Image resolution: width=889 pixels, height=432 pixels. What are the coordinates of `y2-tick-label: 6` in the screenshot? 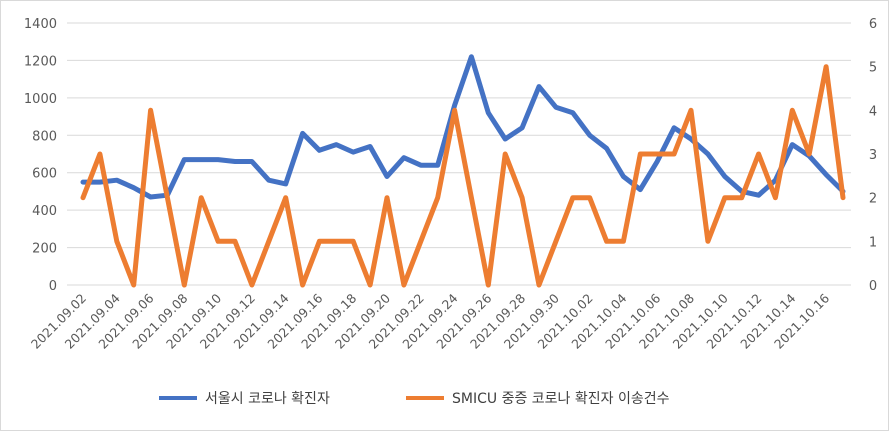 It's located at (873, 24).